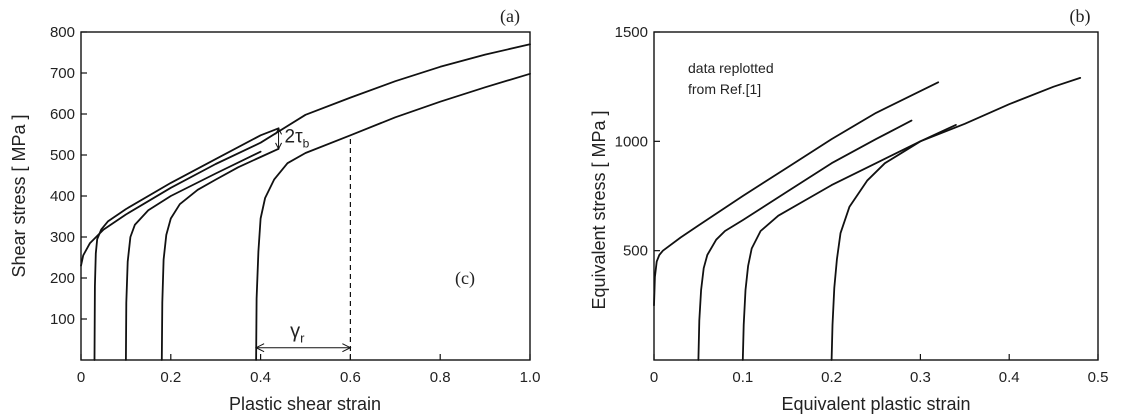 The width and height of the screenshot is (1123, 419). Describe the element at coordinates (303, 243) in the screenshot. I see `panel-a-annotations: γr 2τb` at that location.